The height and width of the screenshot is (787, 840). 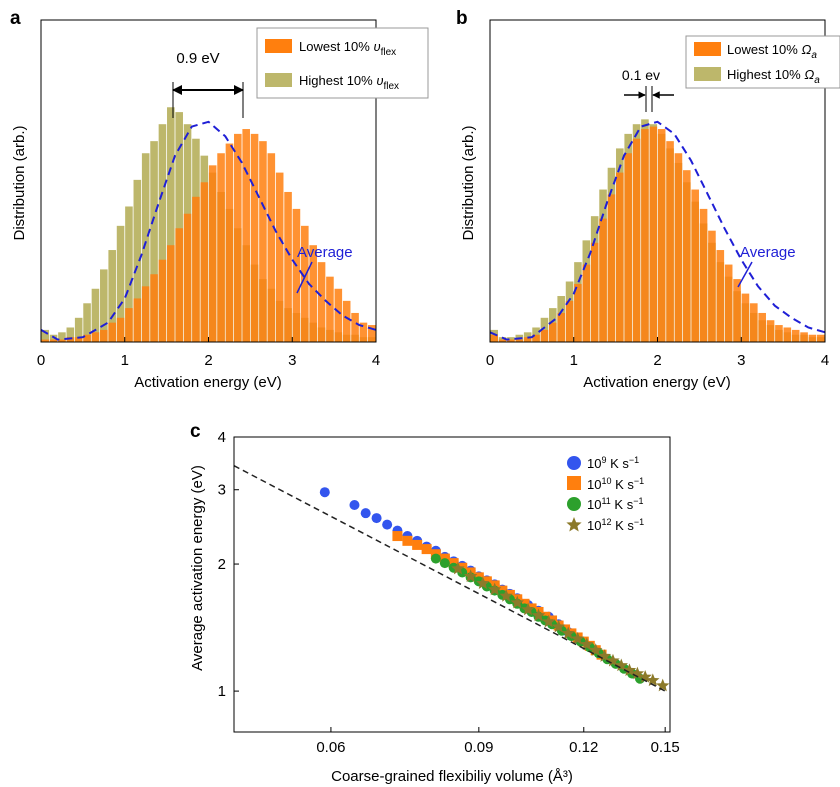 I want to click on panel-c-legend-1e11: 1011 K s−1, so click(x=615, y=504).